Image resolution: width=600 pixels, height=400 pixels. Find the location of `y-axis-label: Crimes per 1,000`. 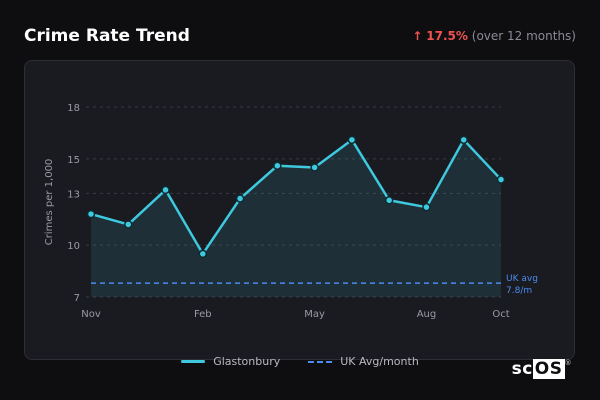

y-axis-label: Crimes per 1,000 is located at coordinates (49, 202).